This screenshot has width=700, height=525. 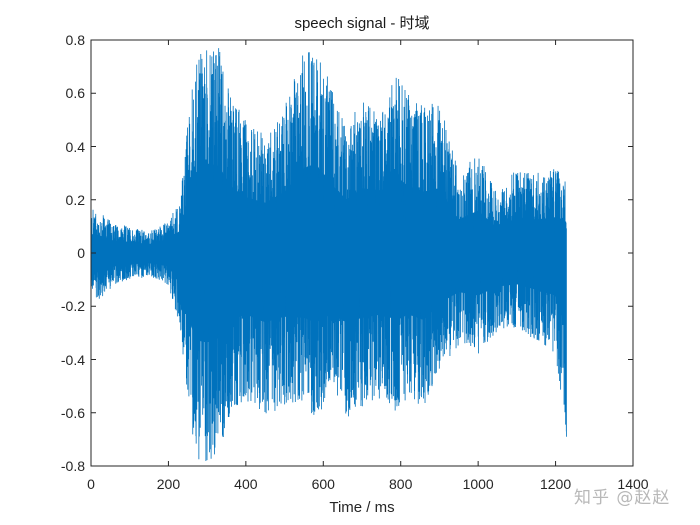 What do you see at coordinates (72, 306) in the screenshot?
I see `y-tick-label: -0.2` at bounding box center [72, 306].